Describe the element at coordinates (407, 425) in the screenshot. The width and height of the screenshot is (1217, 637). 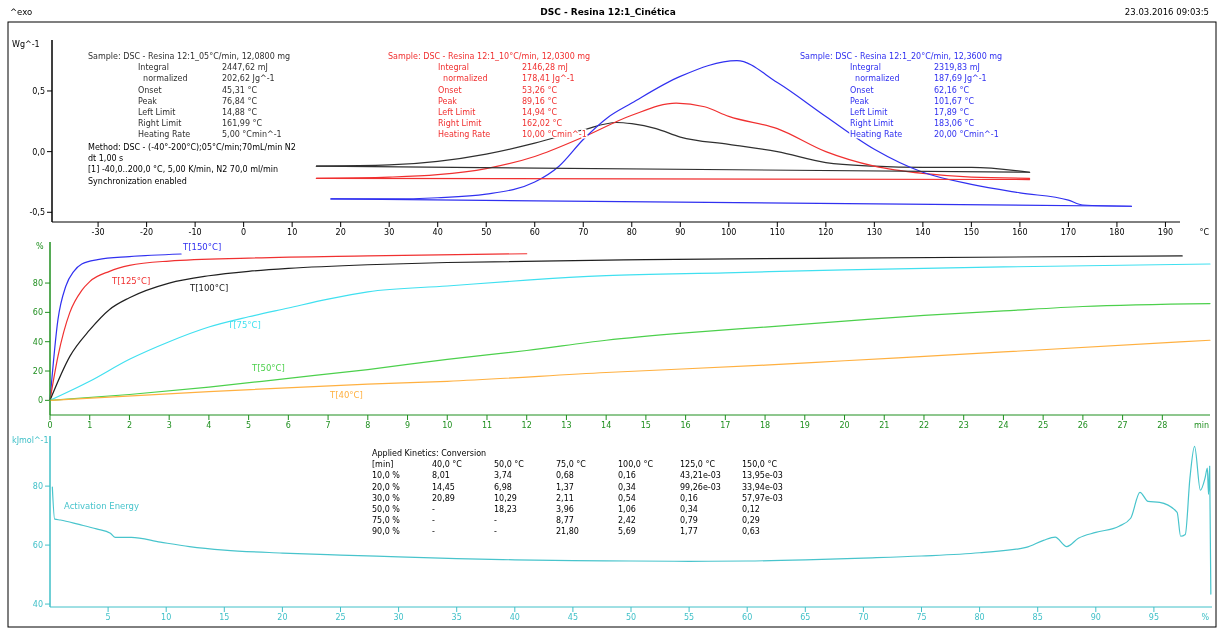
I see `x-tick-label: 9` at that location.